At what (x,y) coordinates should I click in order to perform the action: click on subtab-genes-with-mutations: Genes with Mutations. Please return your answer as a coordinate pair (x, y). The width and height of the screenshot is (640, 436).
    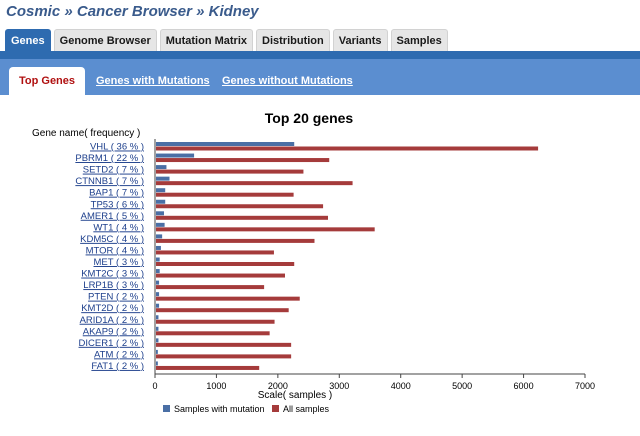
    Looking at the image, I should click on (153, 81).